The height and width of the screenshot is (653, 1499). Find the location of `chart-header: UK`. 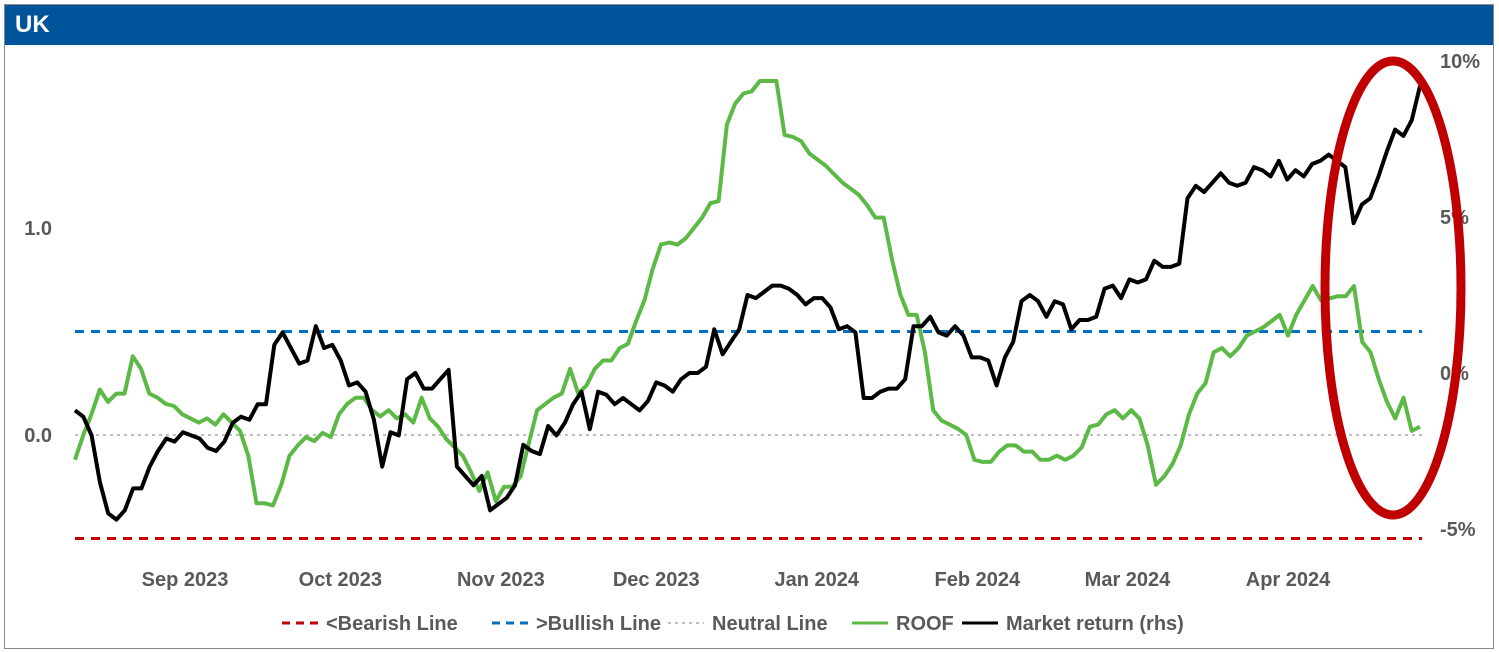

chart-header: UK is located at coordinates (749, 25).